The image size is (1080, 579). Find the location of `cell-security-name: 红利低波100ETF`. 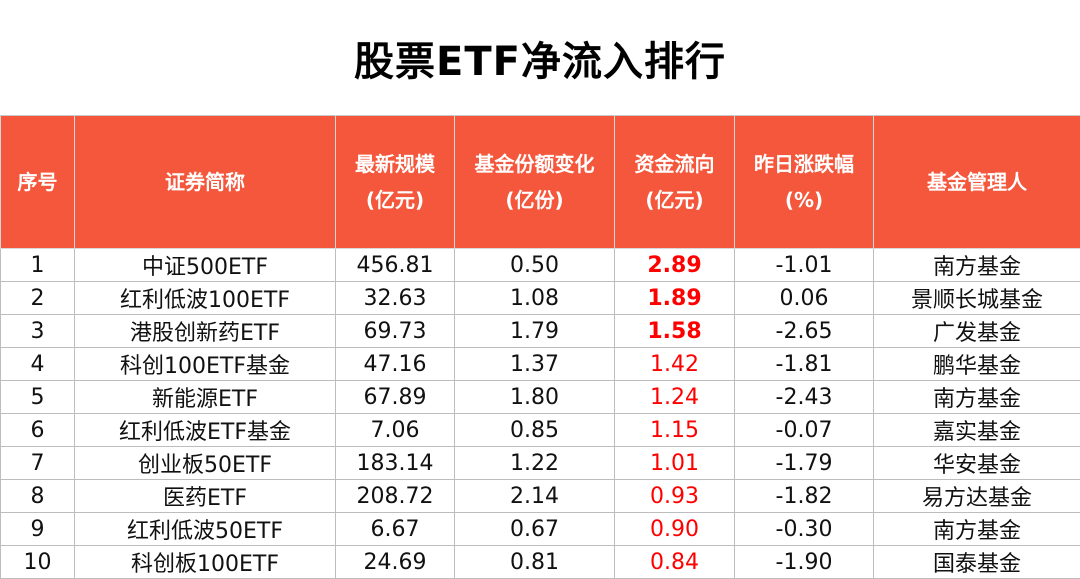

cell-security-name: 红利低波100ETF is located at coordinates (205, 298).